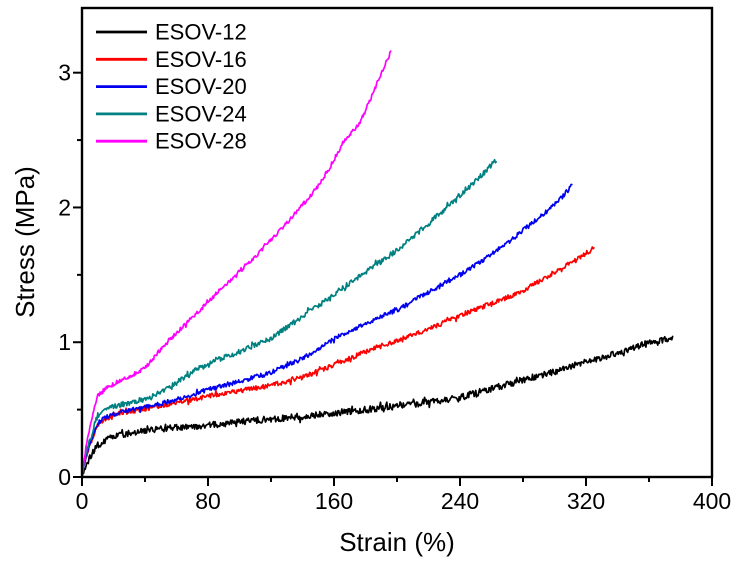 This screenshot has width=736, height=569. Describe the element at coordinates (397, 542) in the screenshot. I see `x-axis-label: Strain (%)` at that location.